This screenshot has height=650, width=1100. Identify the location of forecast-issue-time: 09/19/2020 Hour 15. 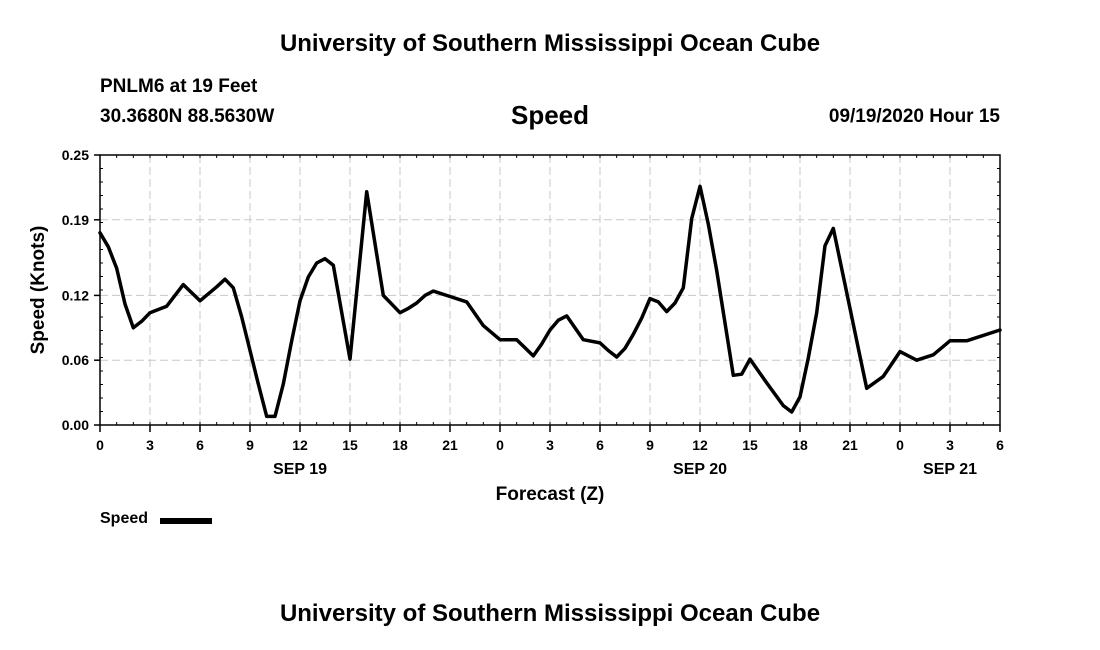
(914, 116).